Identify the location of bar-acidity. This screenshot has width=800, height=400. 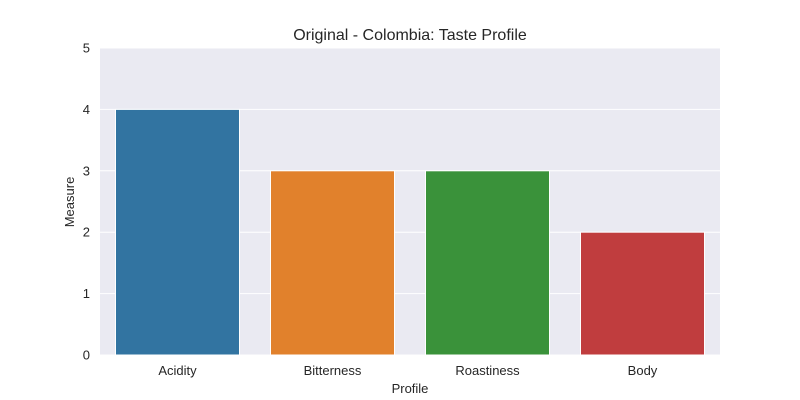
(177, 232).